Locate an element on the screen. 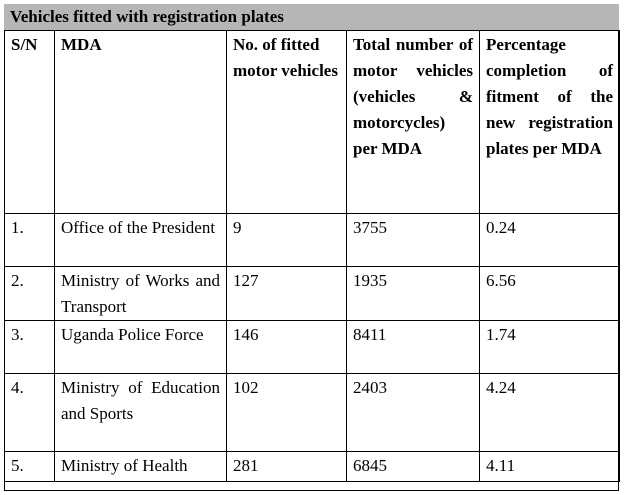 The height and width of the screenshot is (495, 624). cell-total: 6845 is located at coordinates (413, 466).